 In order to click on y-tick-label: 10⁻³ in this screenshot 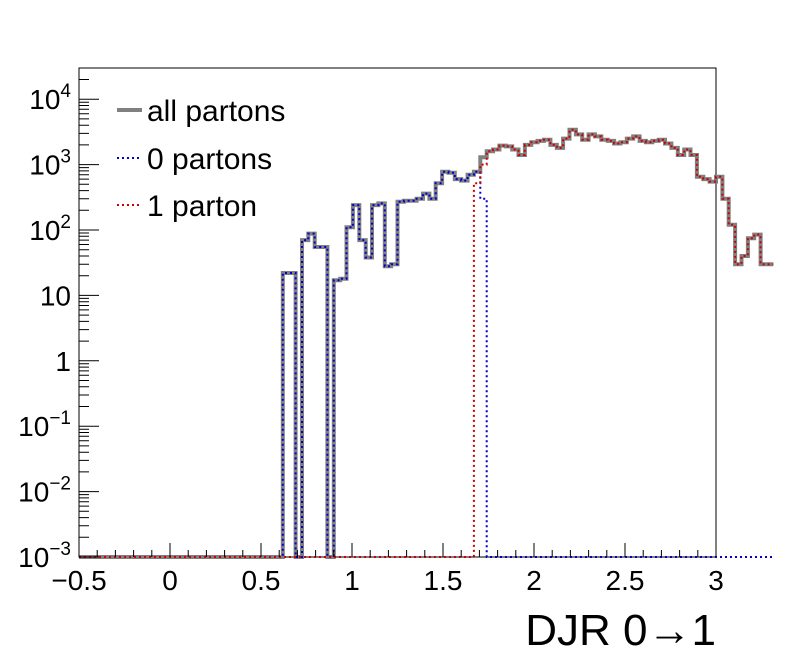, I will do `click(44, 556)`.